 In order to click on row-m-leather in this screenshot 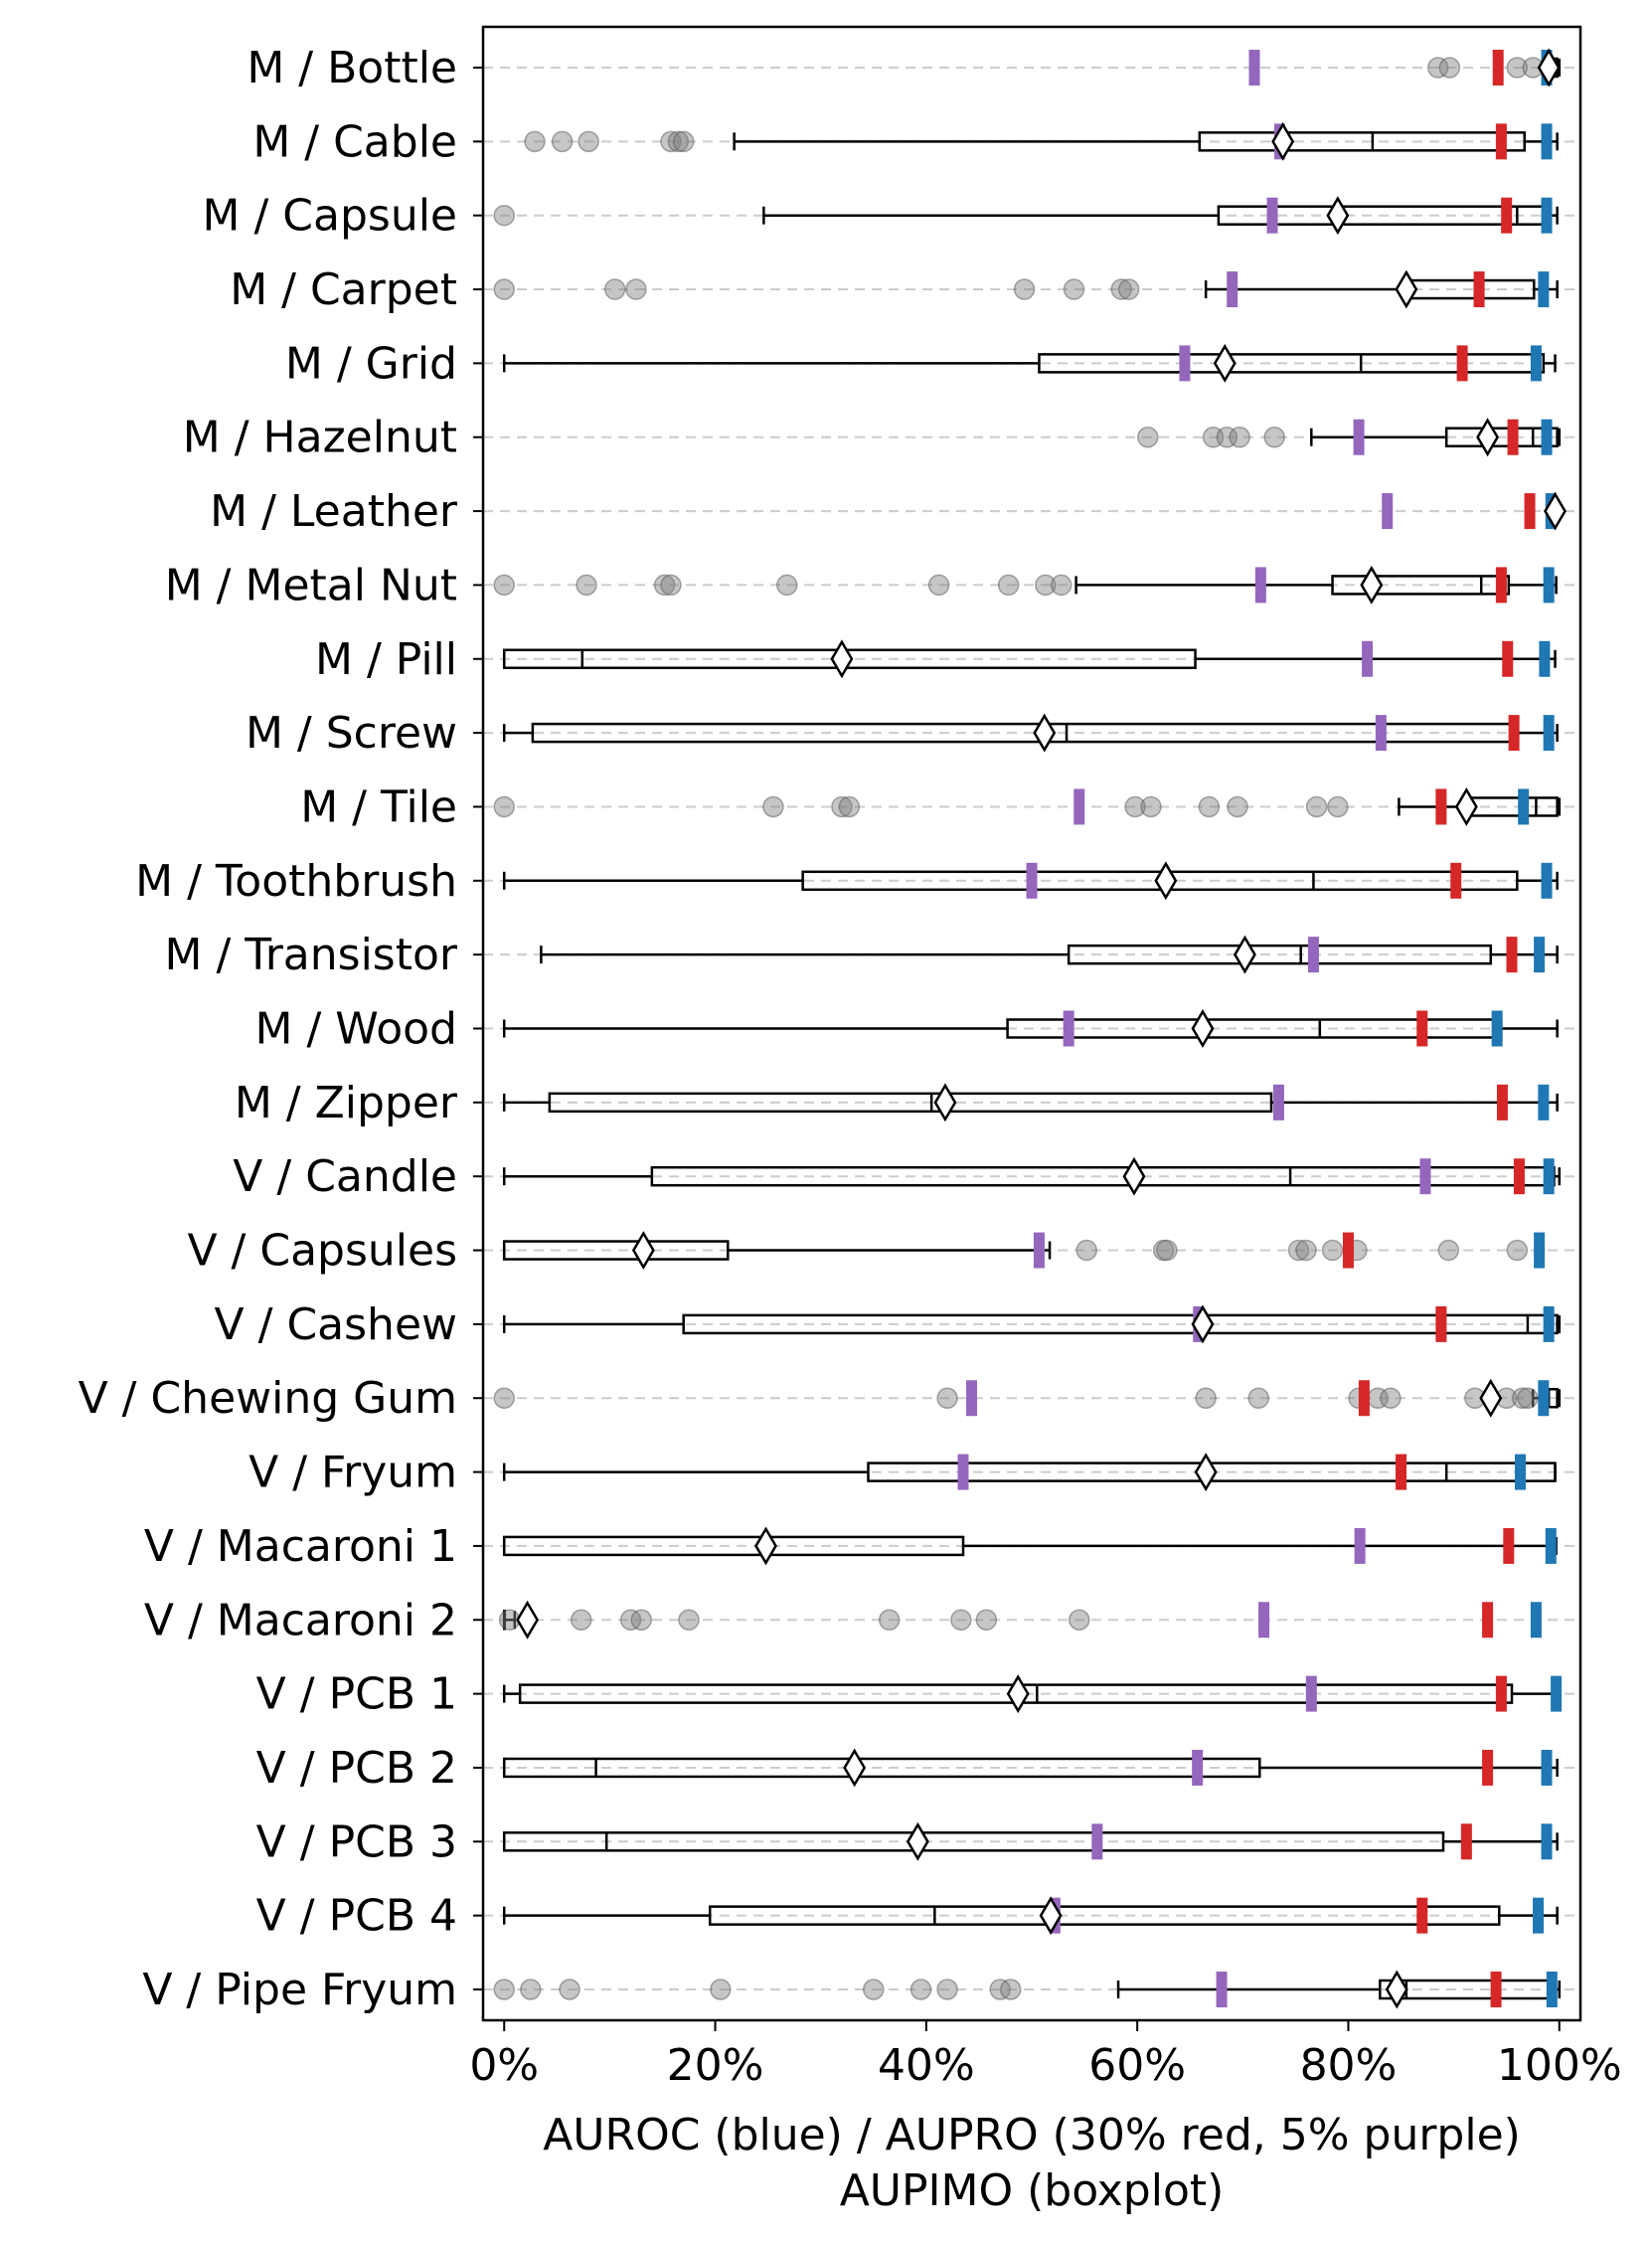, I will do `click(1474, 511)`.